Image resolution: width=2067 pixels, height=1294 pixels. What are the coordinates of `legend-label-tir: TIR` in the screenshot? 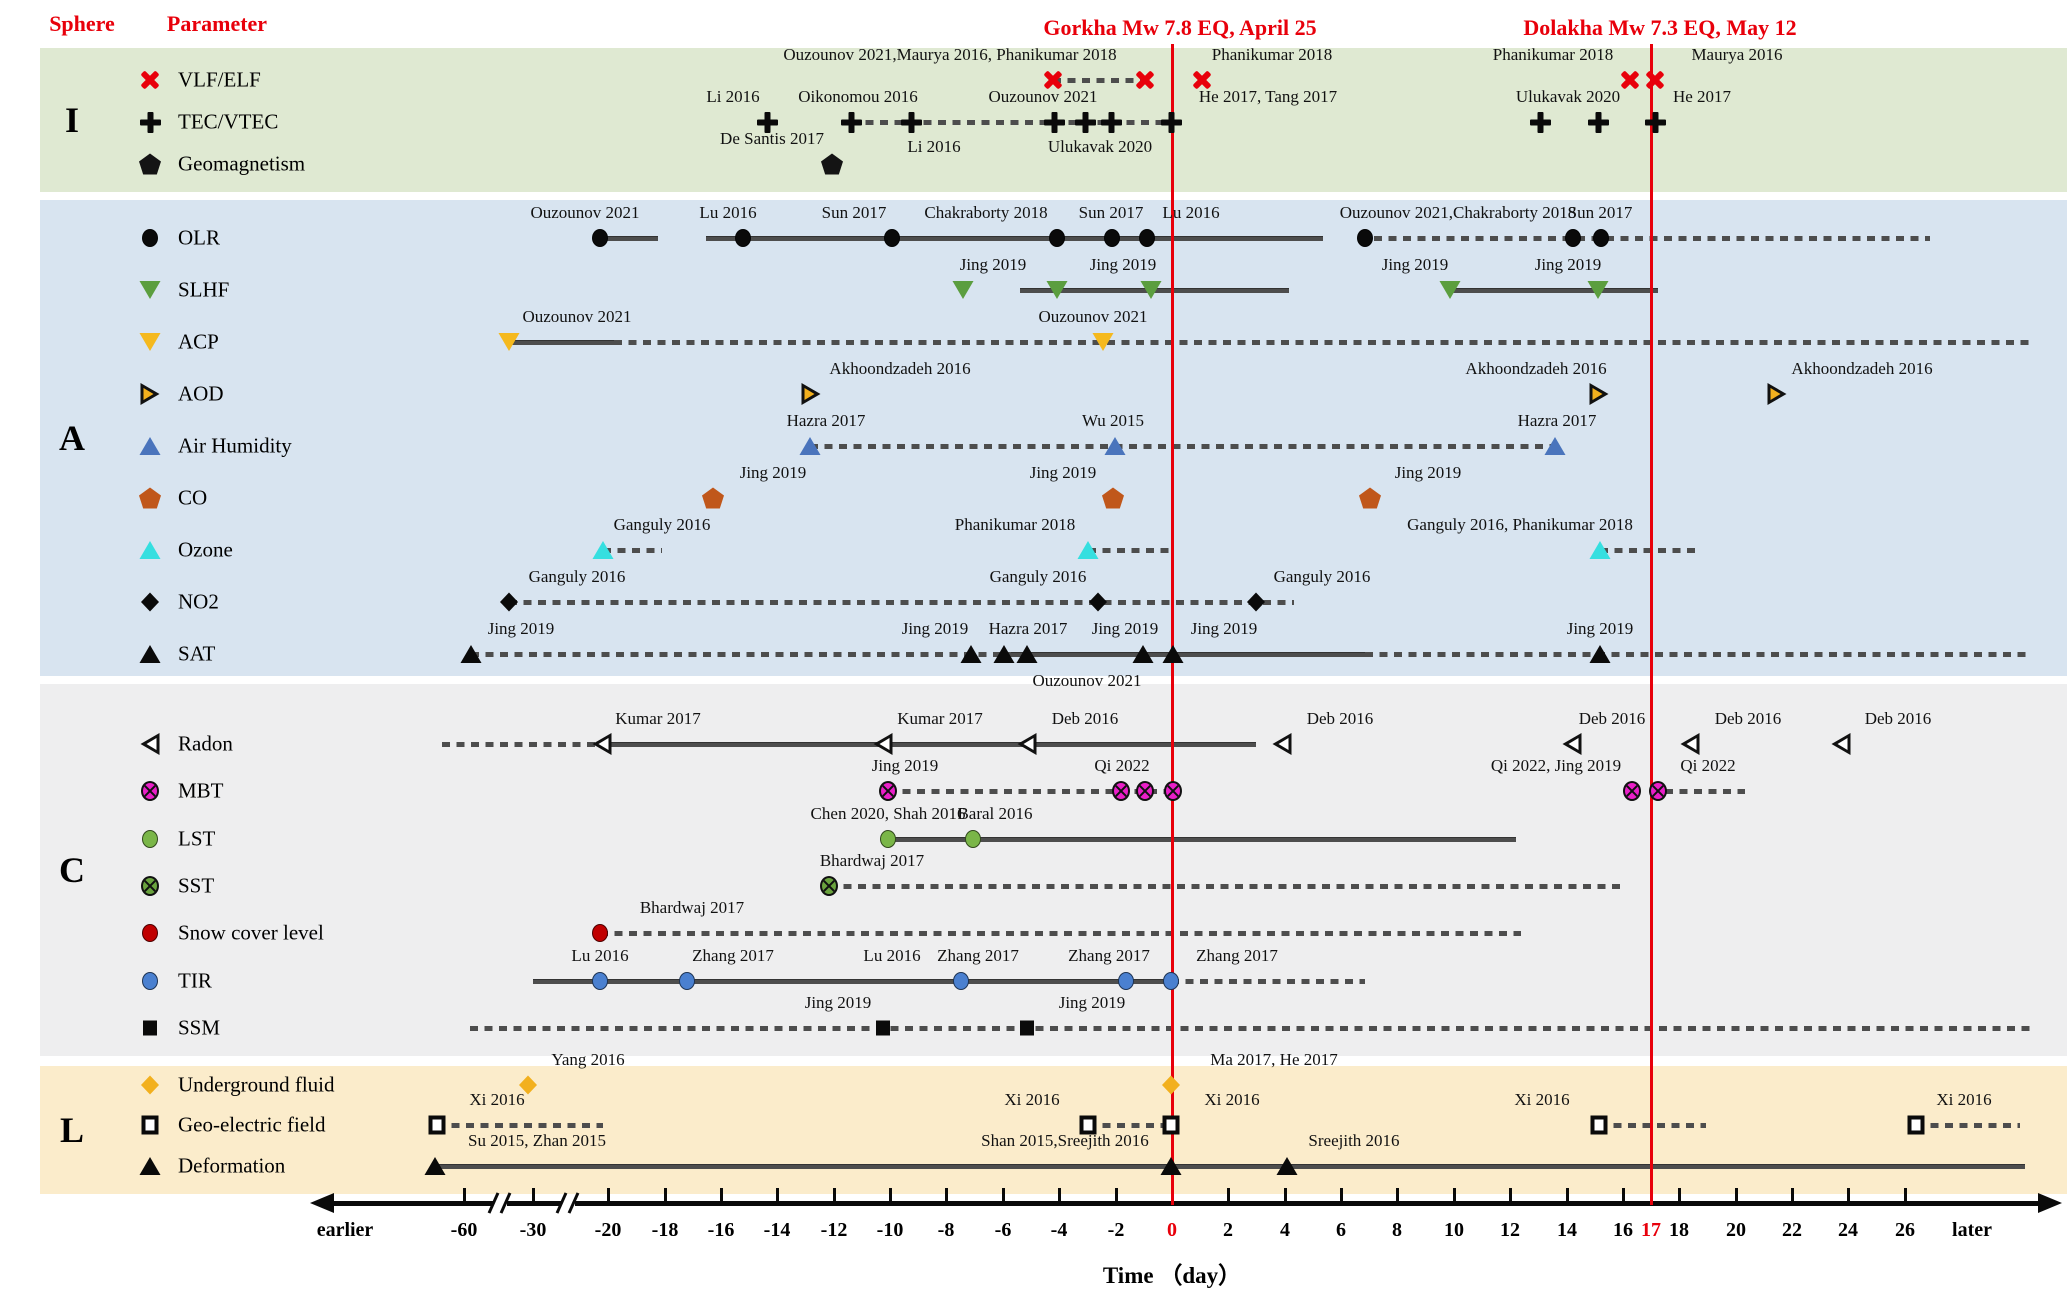 It's located at (195, 980).